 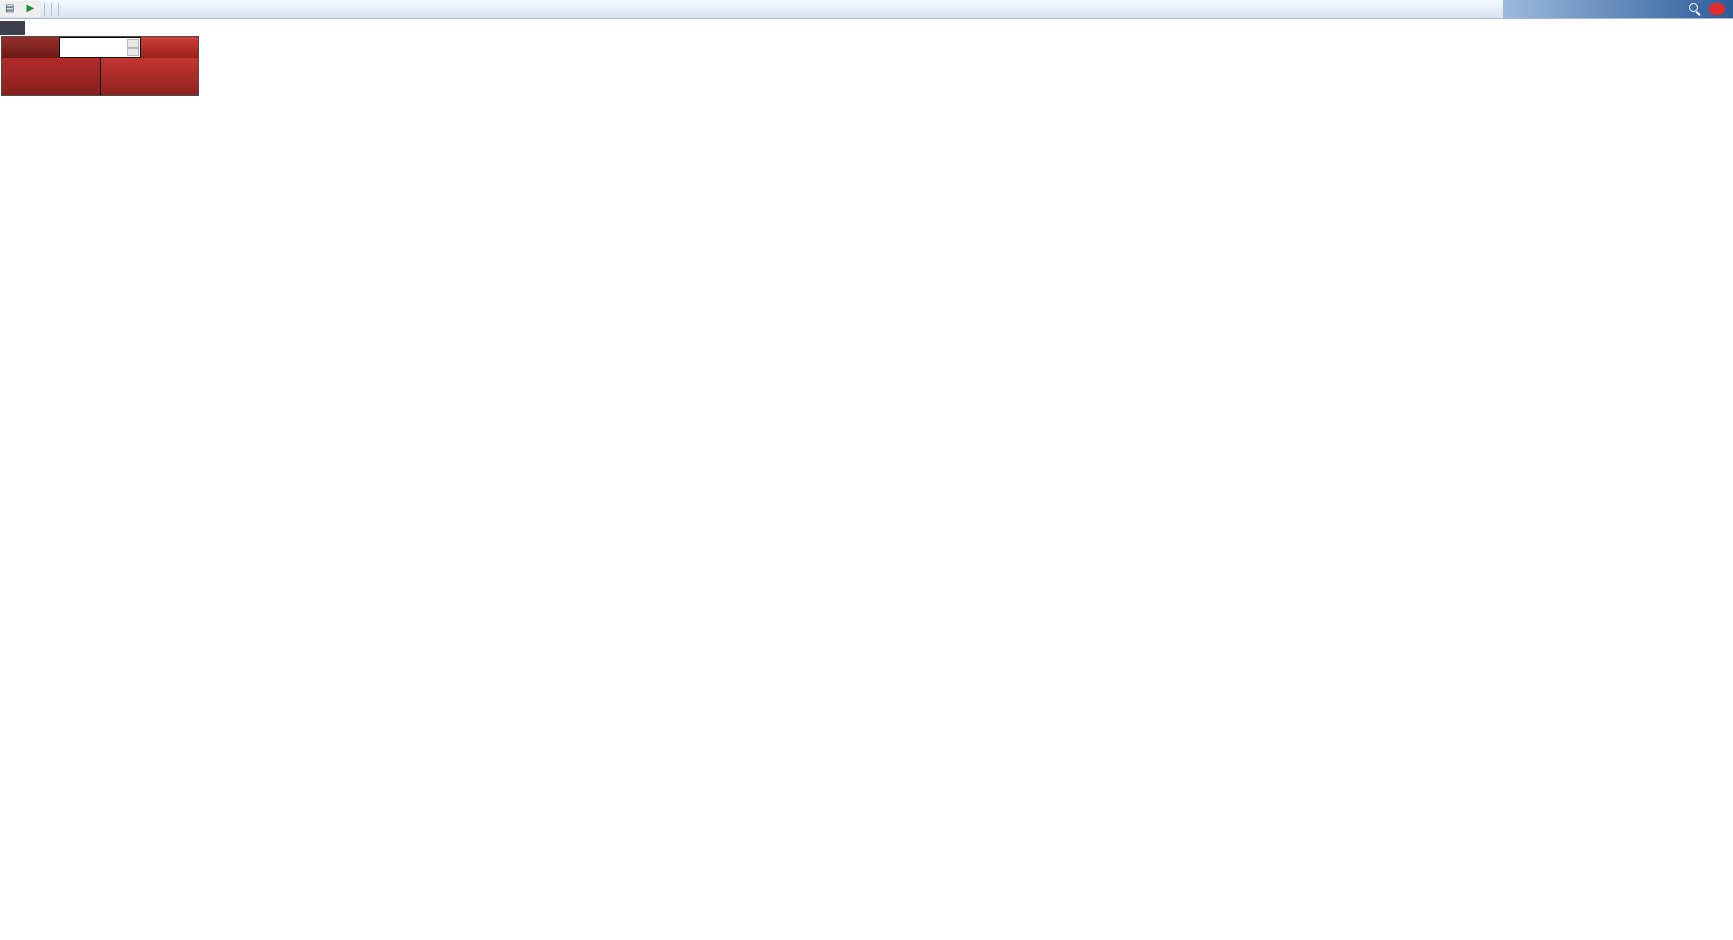 I want to click on toolbar-right-area, so click(x=1618, y=9).